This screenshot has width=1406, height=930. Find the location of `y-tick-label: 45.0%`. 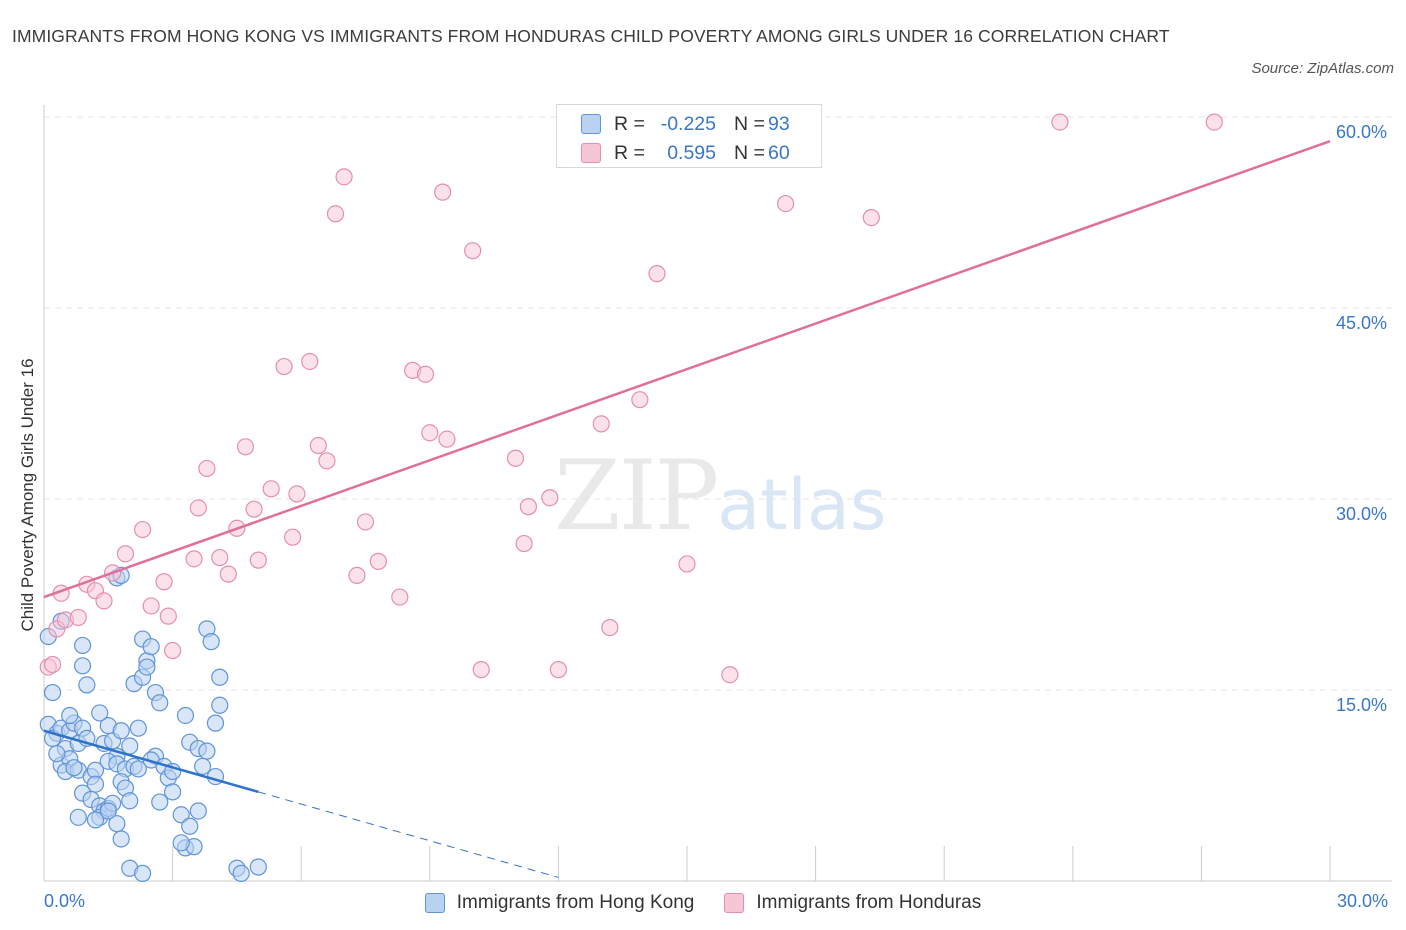

y-tick-label: 45.0% is located at coordinates (1362, 323).